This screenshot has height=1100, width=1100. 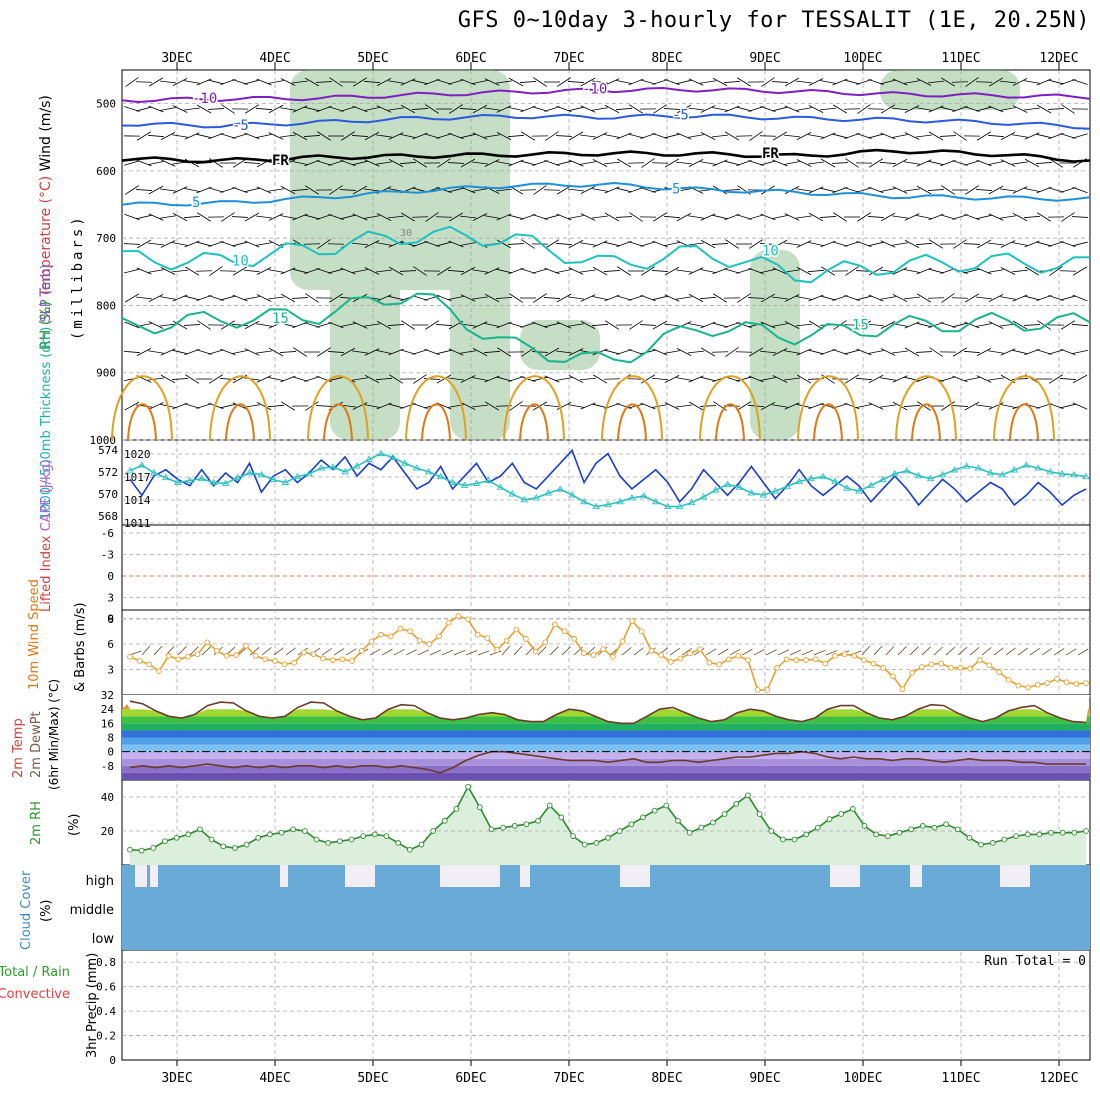 I want to click on temp-ylabel-unit: (6hr Min/Max) (°C), so click(x=54, y=734).